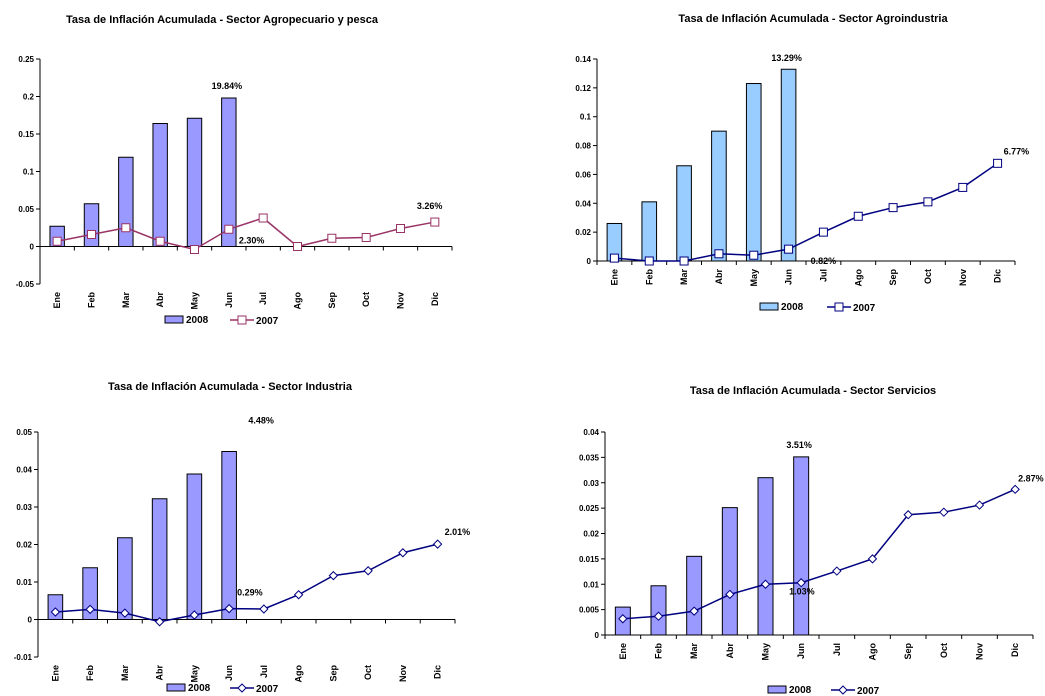  Describe the element at coordinates (802, 592) in the screenshot. I see `data-label: 1.03%` at that location.